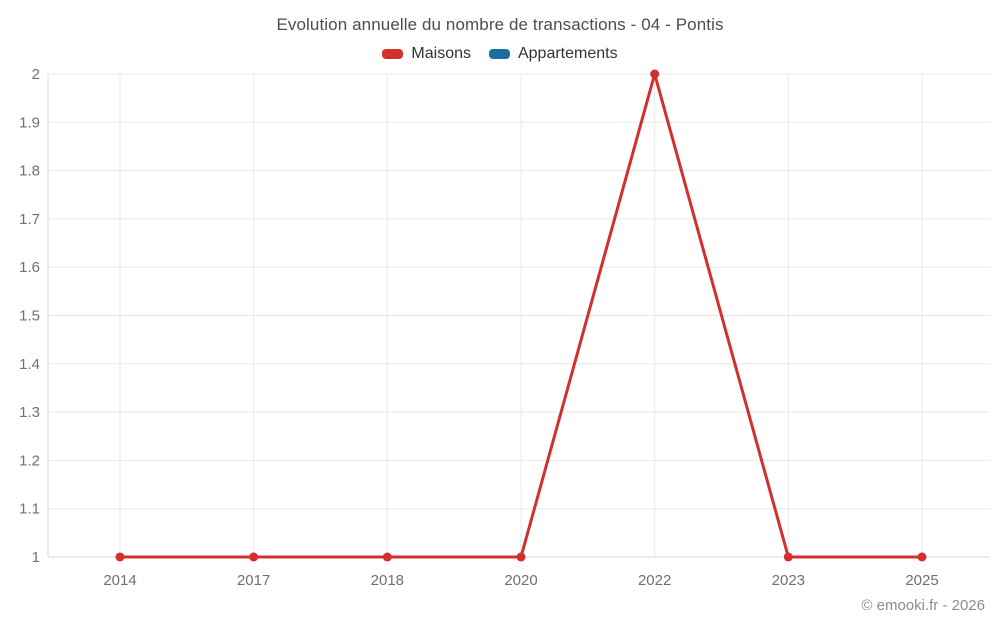  Describe the element at coordinates (29, 412) in the screenshot. I see `y-axis-tick-label: 1.3` at that location.